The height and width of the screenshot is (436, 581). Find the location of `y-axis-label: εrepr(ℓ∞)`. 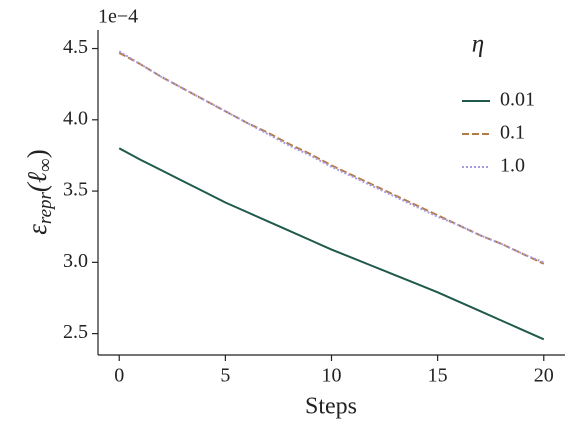

y-axis-label: εrepr(ℓ∞) is located at coordinates (39, 191).